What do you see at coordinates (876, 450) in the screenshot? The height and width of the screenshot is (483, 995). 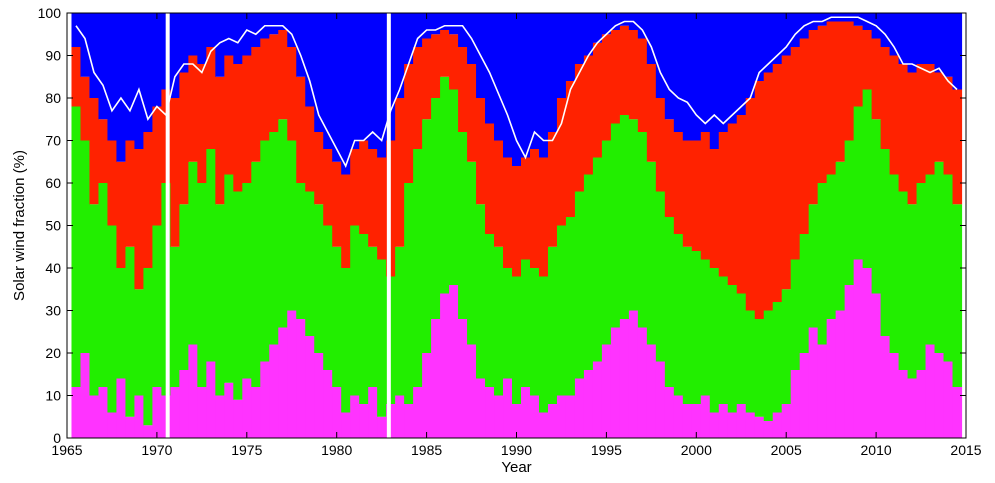 I see `x-tick-label: 2010` at bounding box center [876, 450].